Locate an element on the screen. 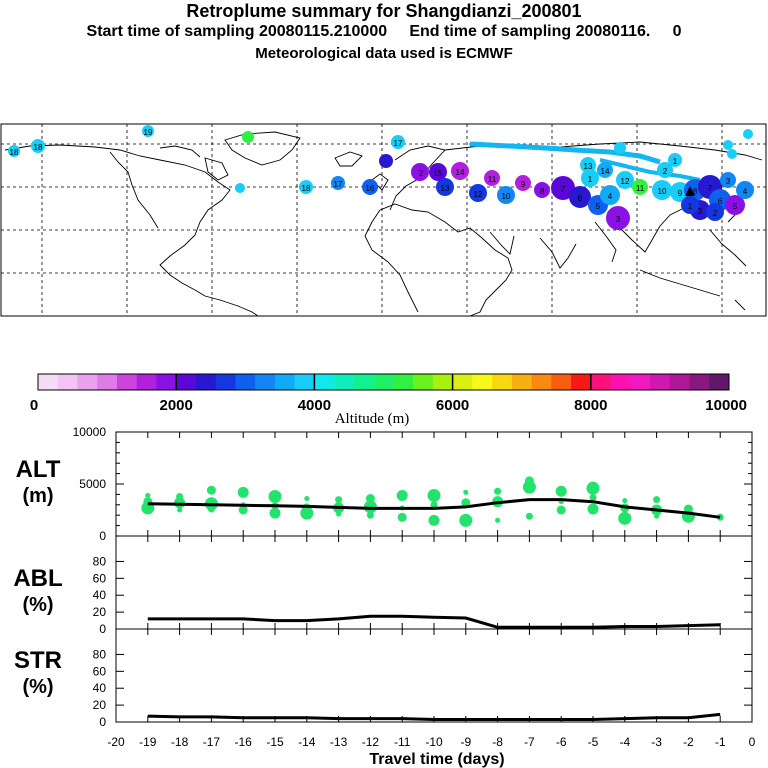 Image resolution: width=768 pixels, height=768 pixels. plume-cluster-label: 2 is located at coordinates (421, 173).